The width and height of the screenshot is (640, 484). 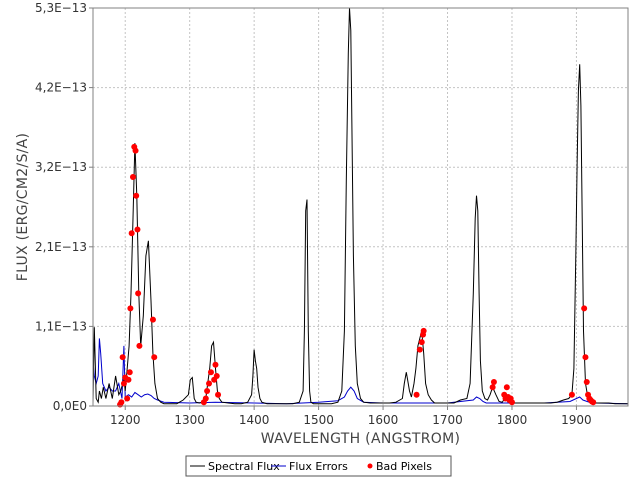 What do you see at coordinates (61, 326) in the screenshot?
I see `y-tick-label: 1,1E−13` at bounding box center [61, 326].